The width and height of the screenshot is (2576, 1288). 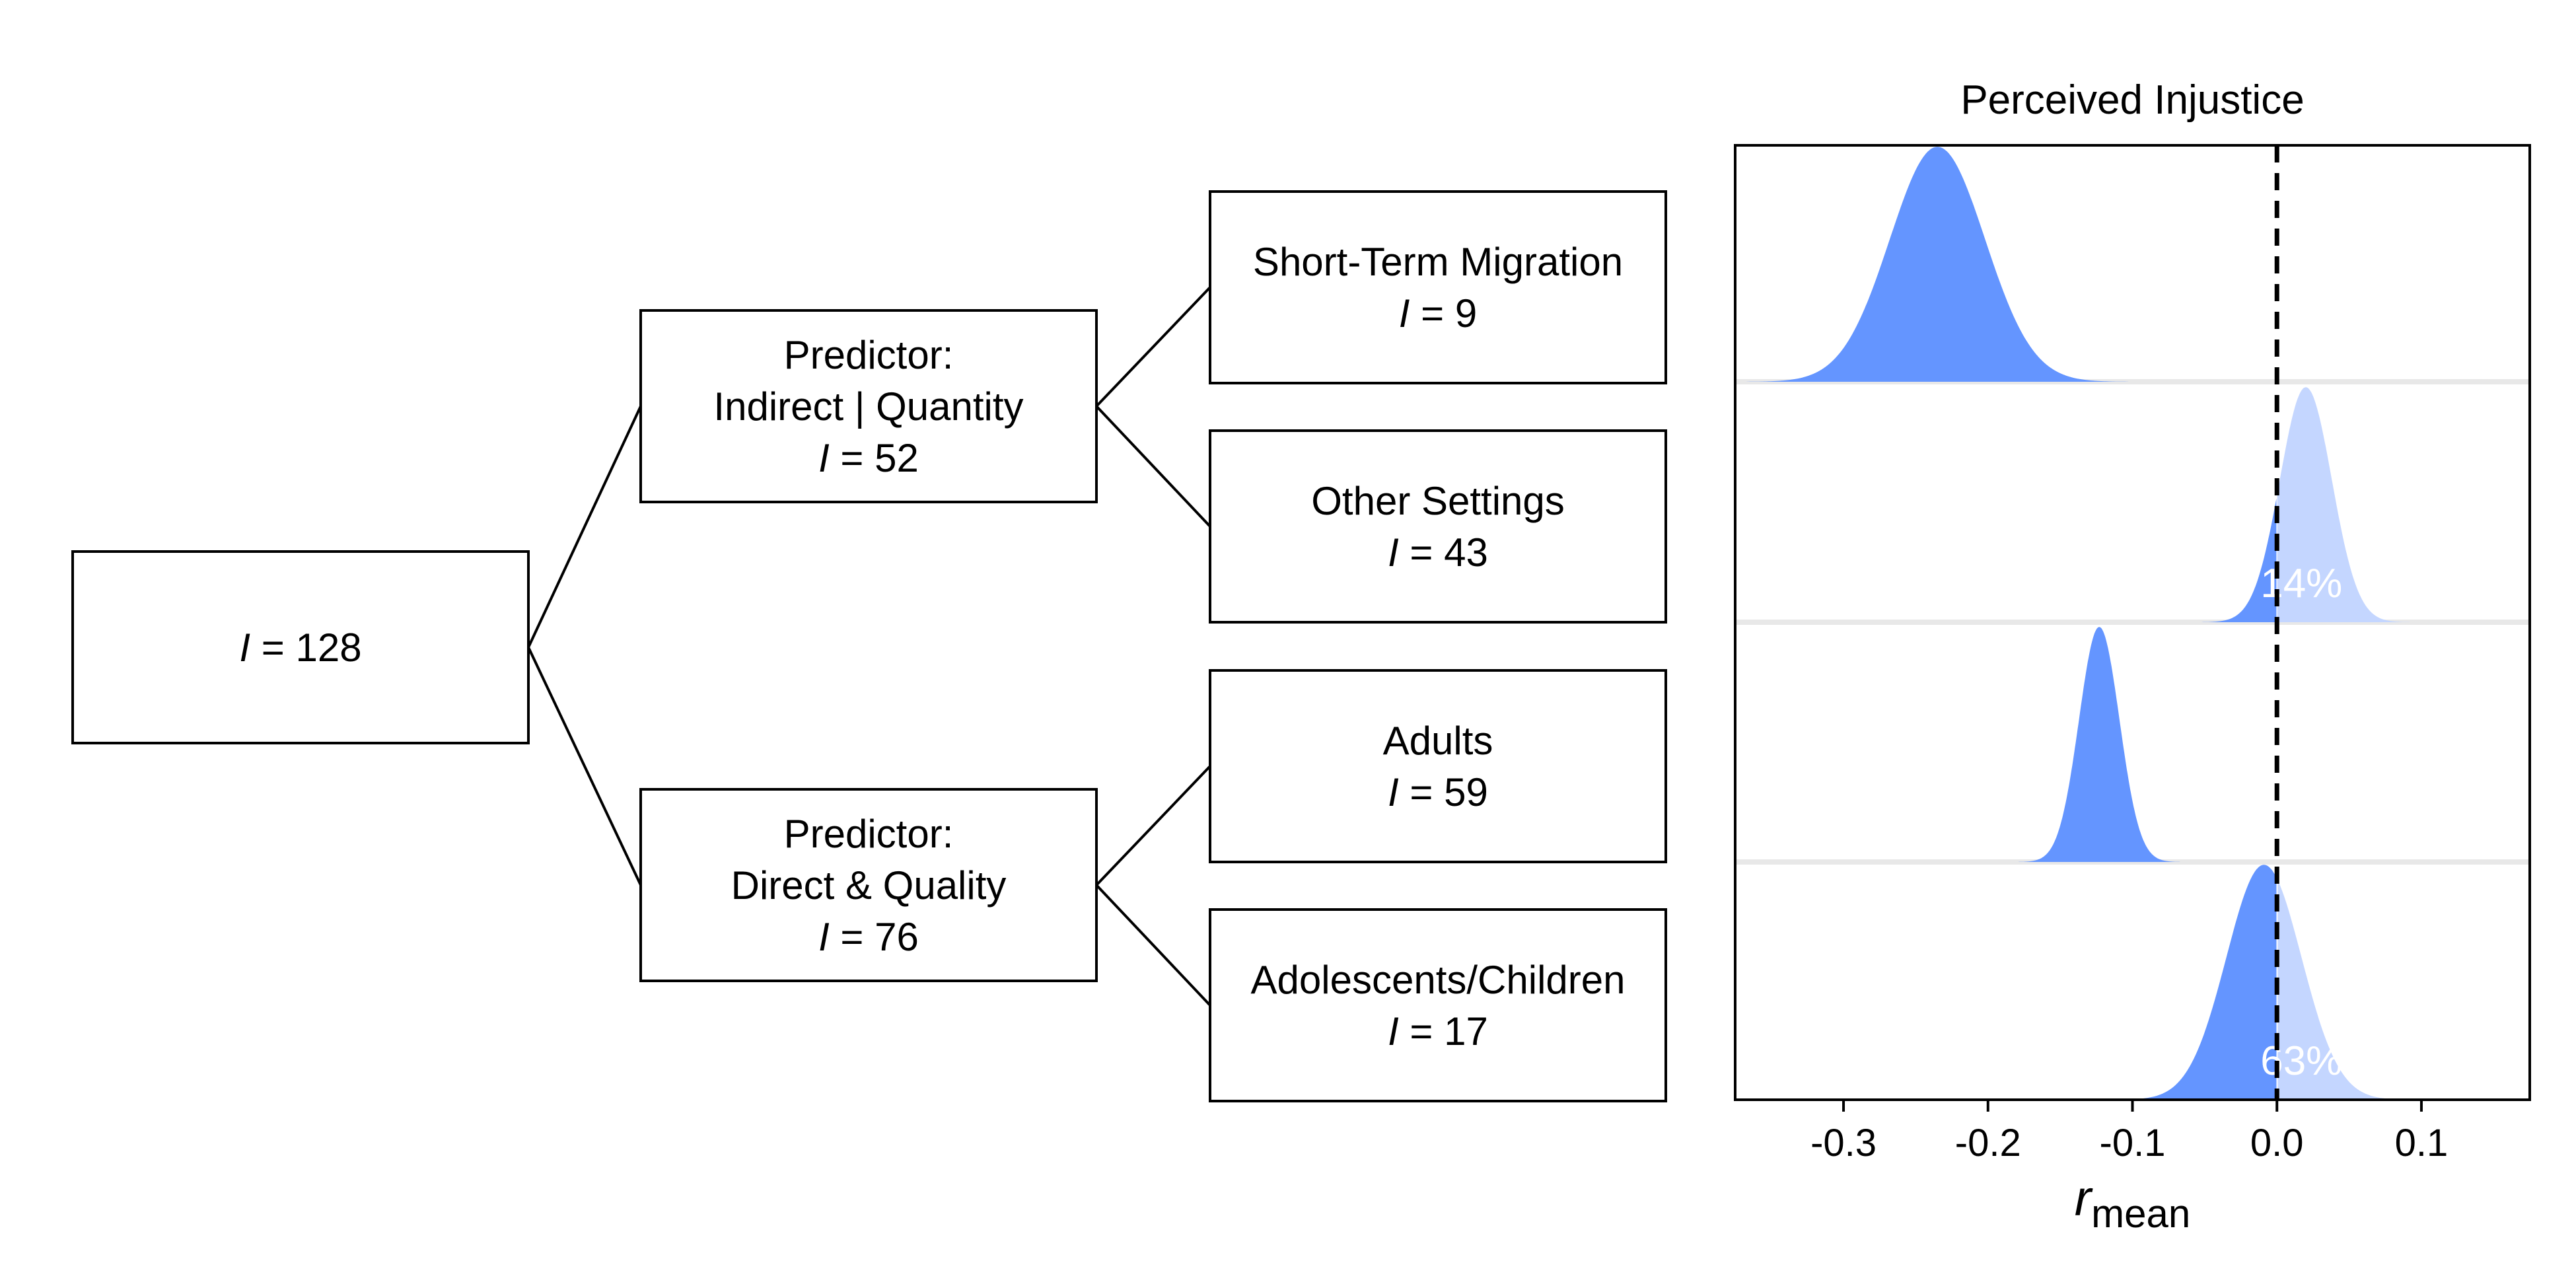 I want to click on leaf-node-2-1: Adults I = 59, so click(x=1438, y=766).